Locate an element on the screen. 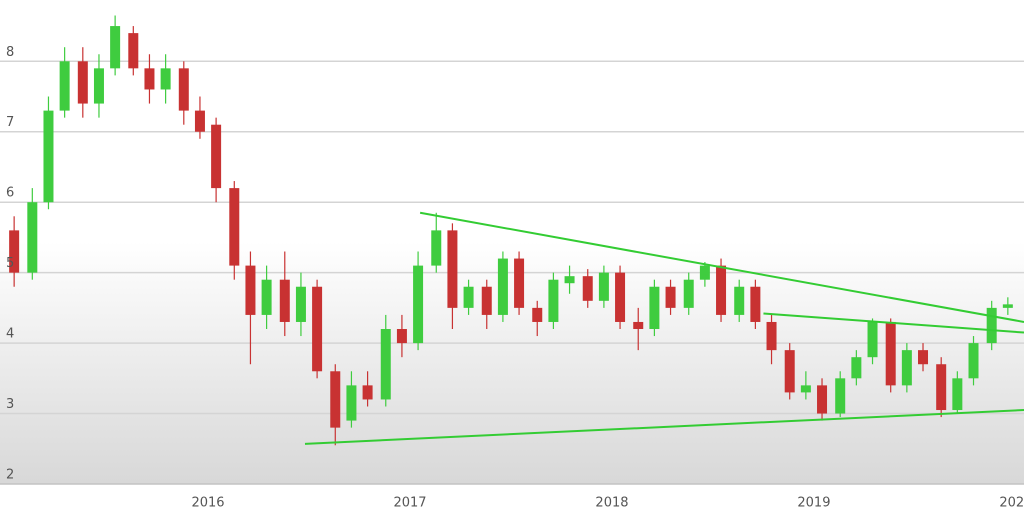 The image size is (1024, 516). x-tick-label: 2018 is located at coordinates (611, 503).